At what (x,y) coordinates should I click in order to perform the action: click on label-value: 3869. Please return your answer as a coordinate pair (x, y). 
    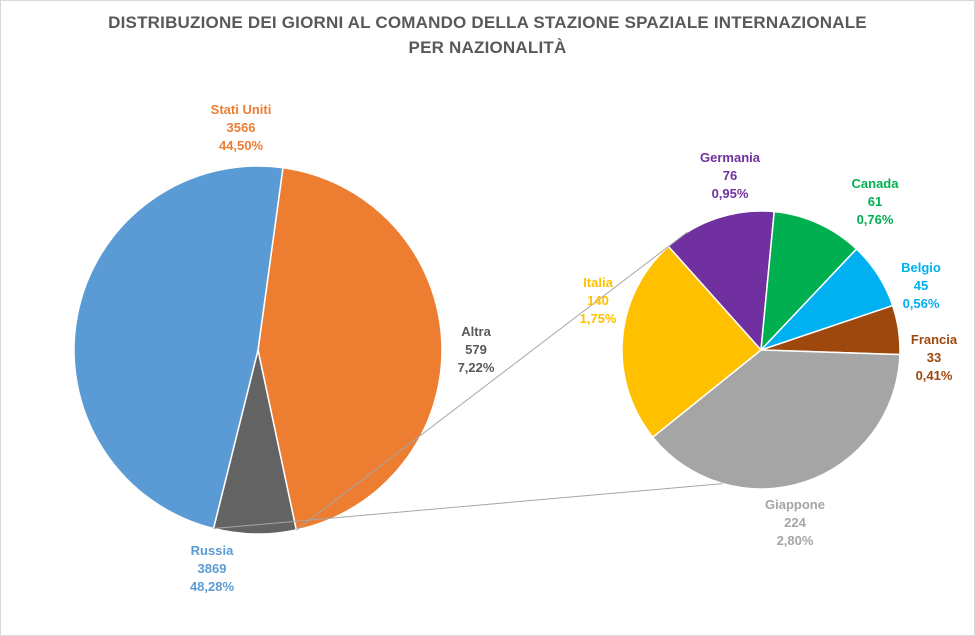
    Looking at the image, I should click on (212, 568).